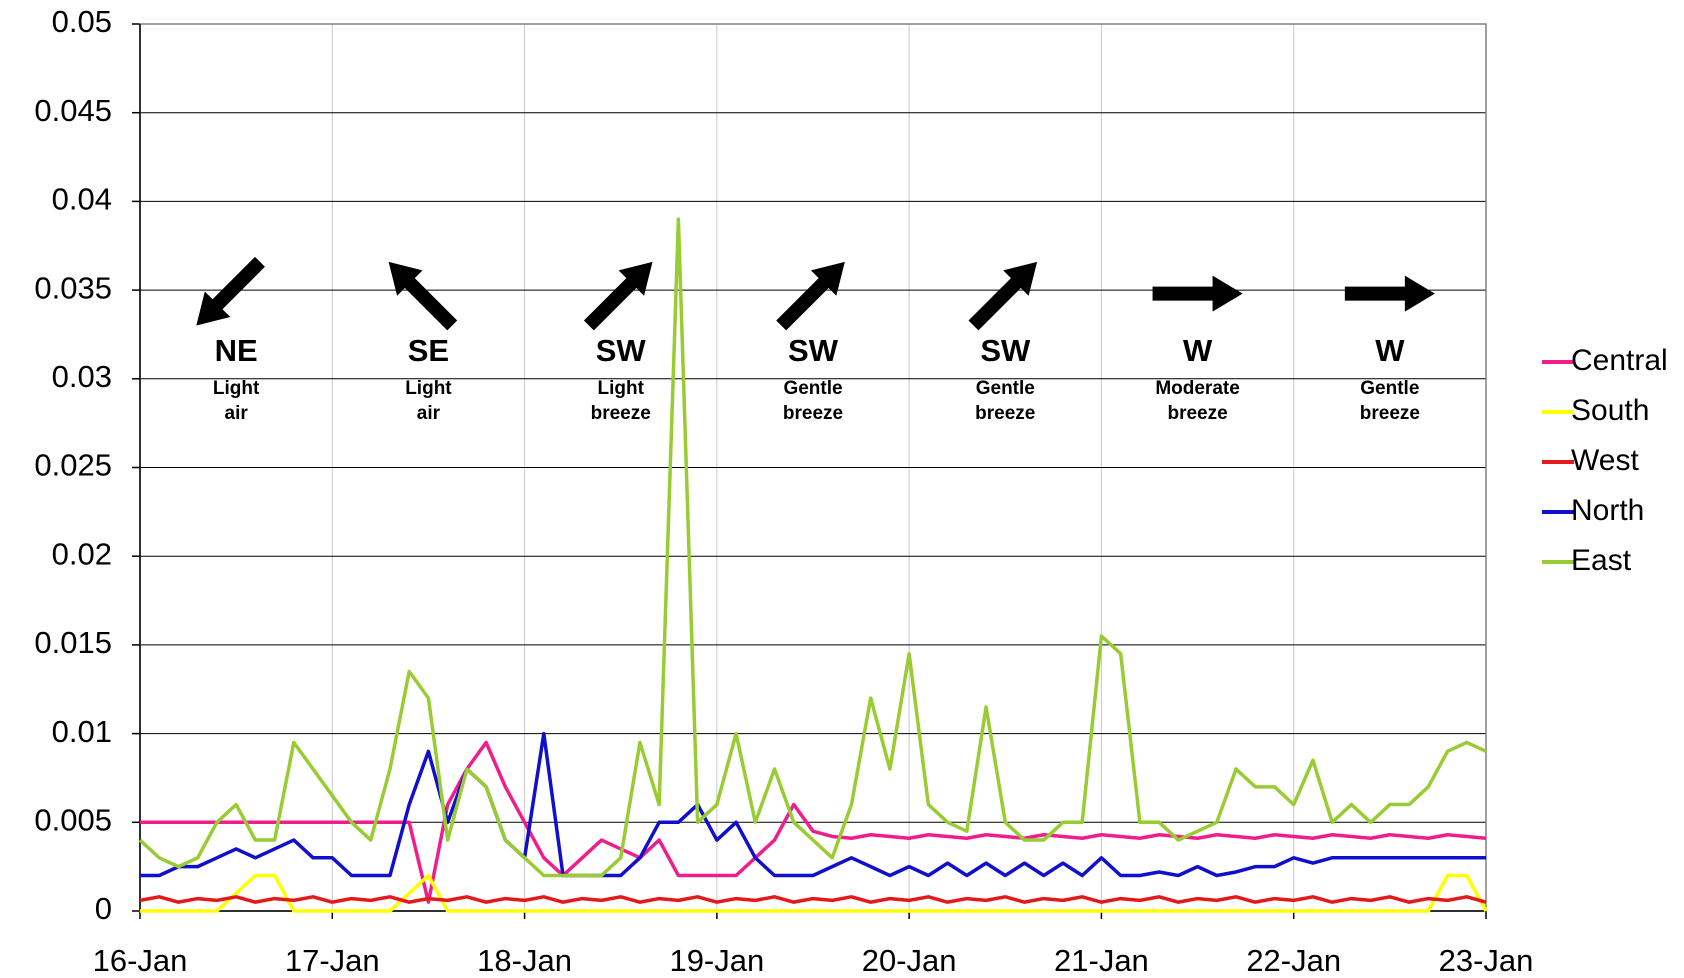  I want to click on wind-speed: Light breeze, so click(621, 401).